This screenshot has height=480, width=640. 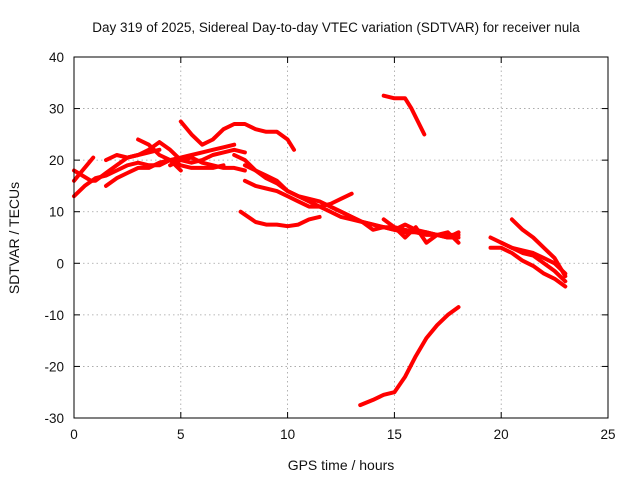 I want to click on y-tick-label: -20, so click(x=54, y=366).